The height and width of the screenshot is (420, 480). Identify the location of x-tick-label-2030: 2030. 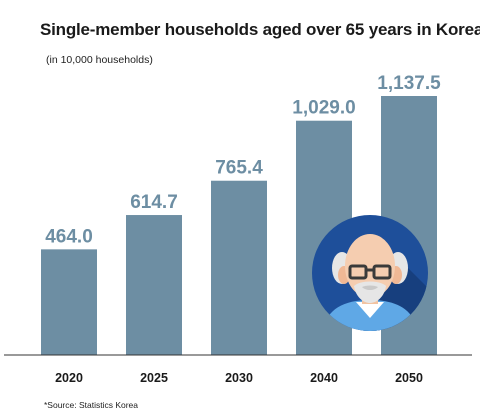
(239, 378).